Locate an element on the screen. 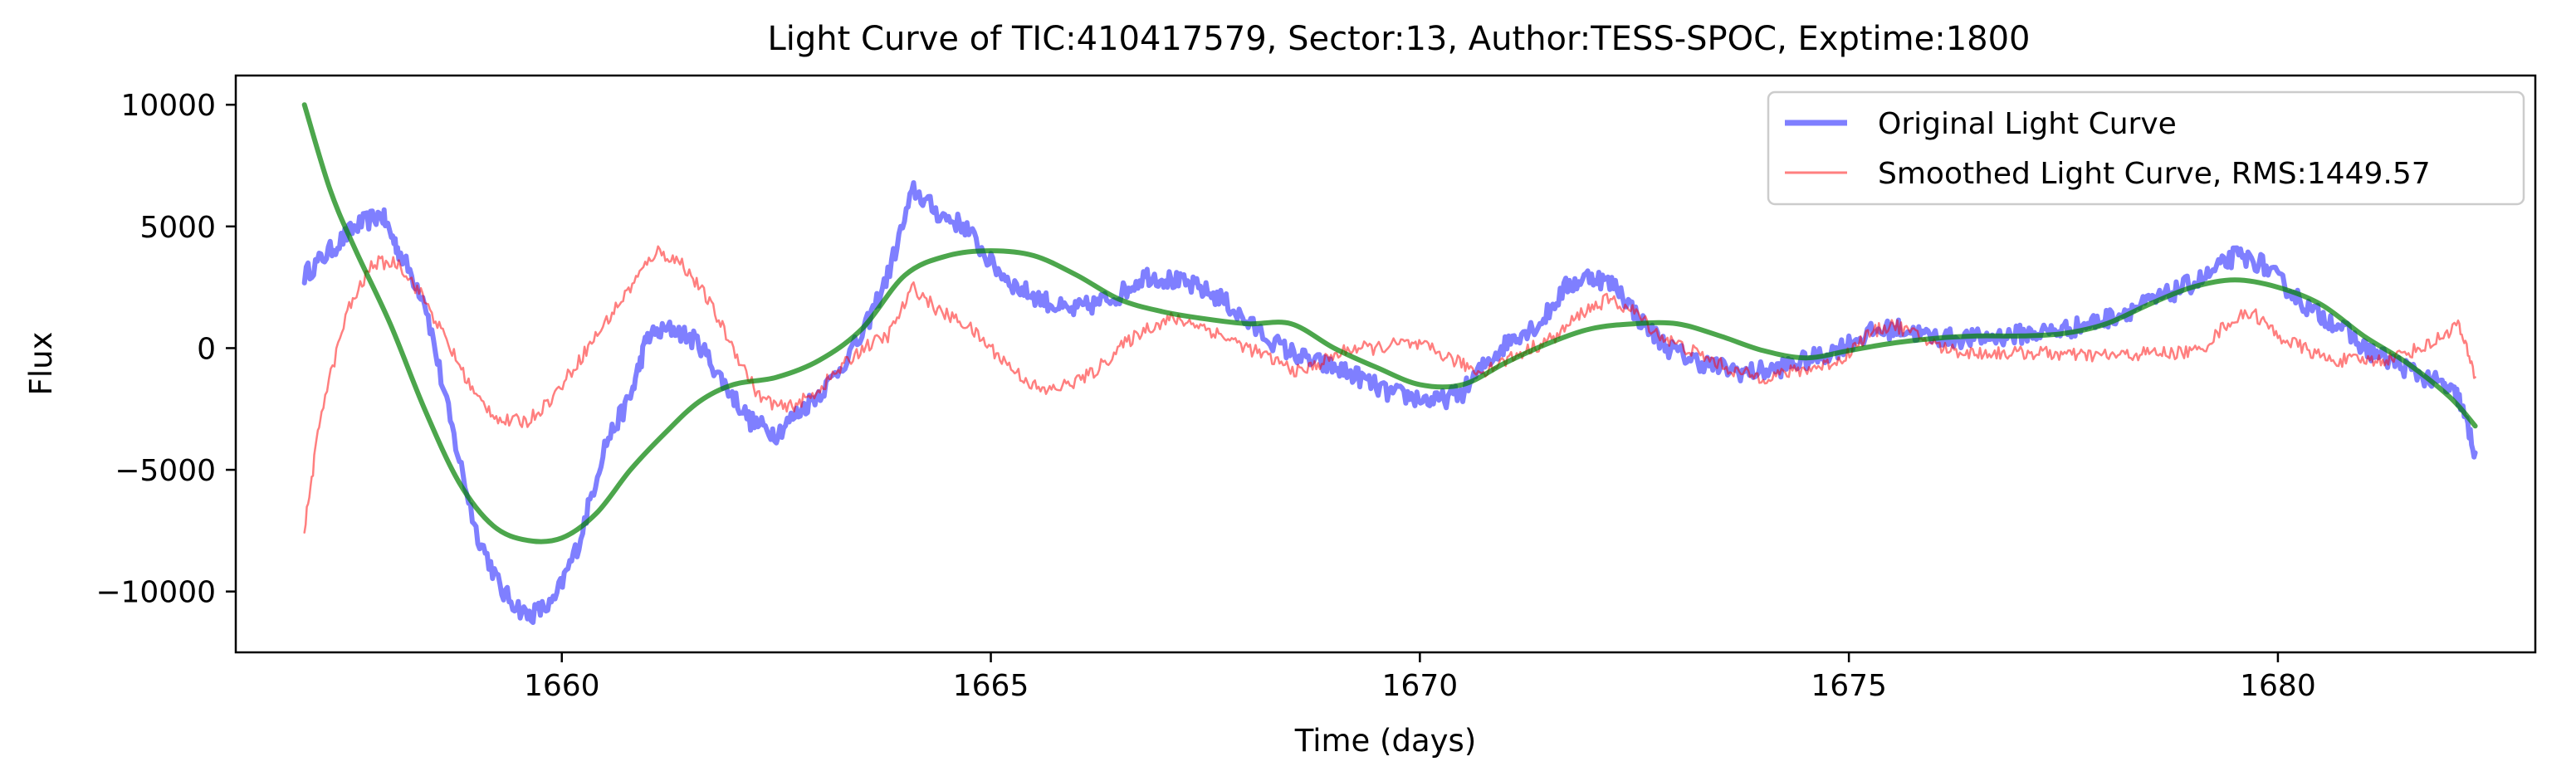 This screenshot has width=2576, height=781. x-tick-label: 1660 is located at coordinates (562, 686).